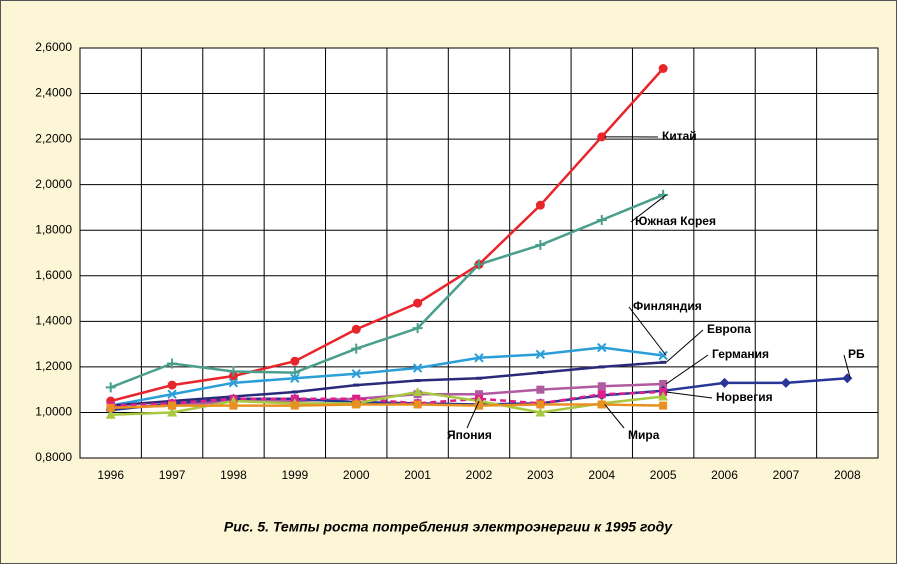 Image resolution: width=897 pixels, height=564 pixels. What do you see at coordinates (53, 412) in the screenshot?
I see `y-tick-label: 1,0000` at bounding box center [53, 412].